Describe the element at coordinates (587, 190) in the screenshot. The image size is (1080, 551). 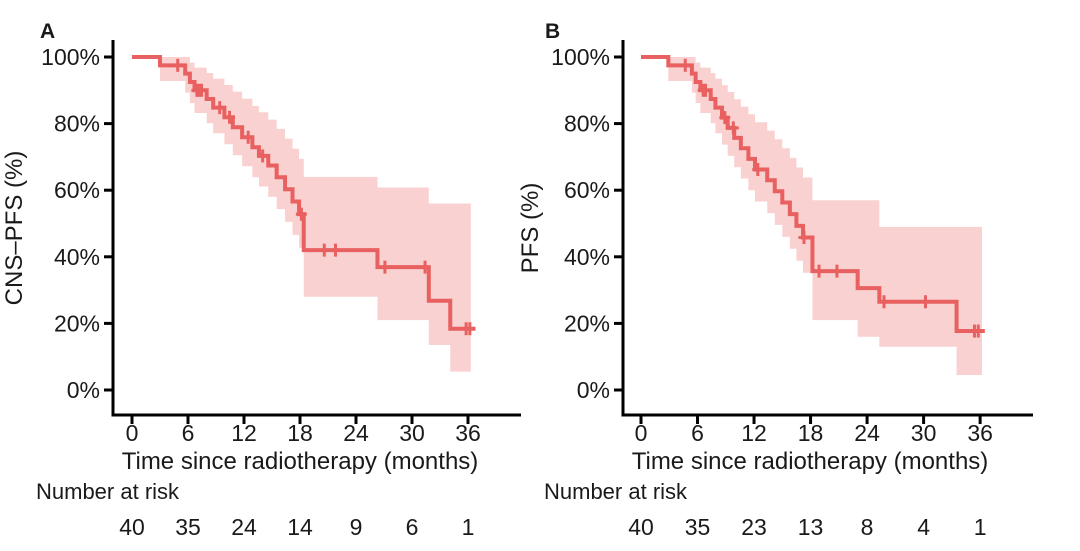
I see `panel-b-y-tick-label: 60%` at that location.